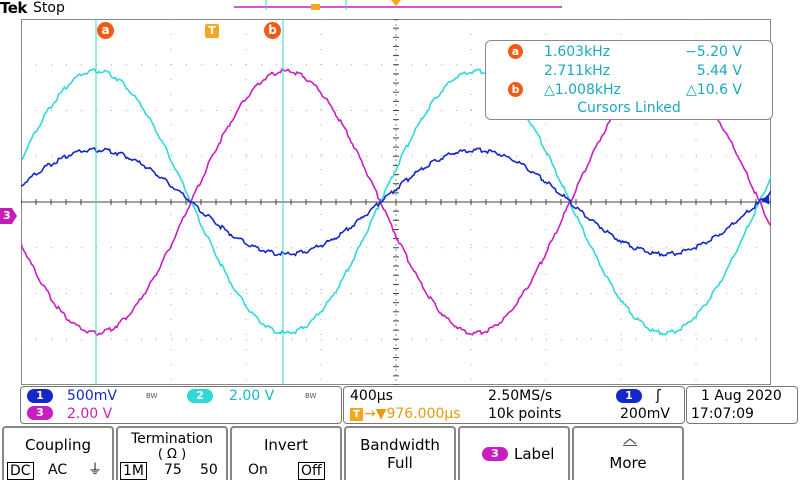 The width and height of the screenshot is (800, 480). What do you see at coordinates (658, 396) in the screenshot?
I see `trigger-slope-icon: ʃ` at bounding box center [658, 396].